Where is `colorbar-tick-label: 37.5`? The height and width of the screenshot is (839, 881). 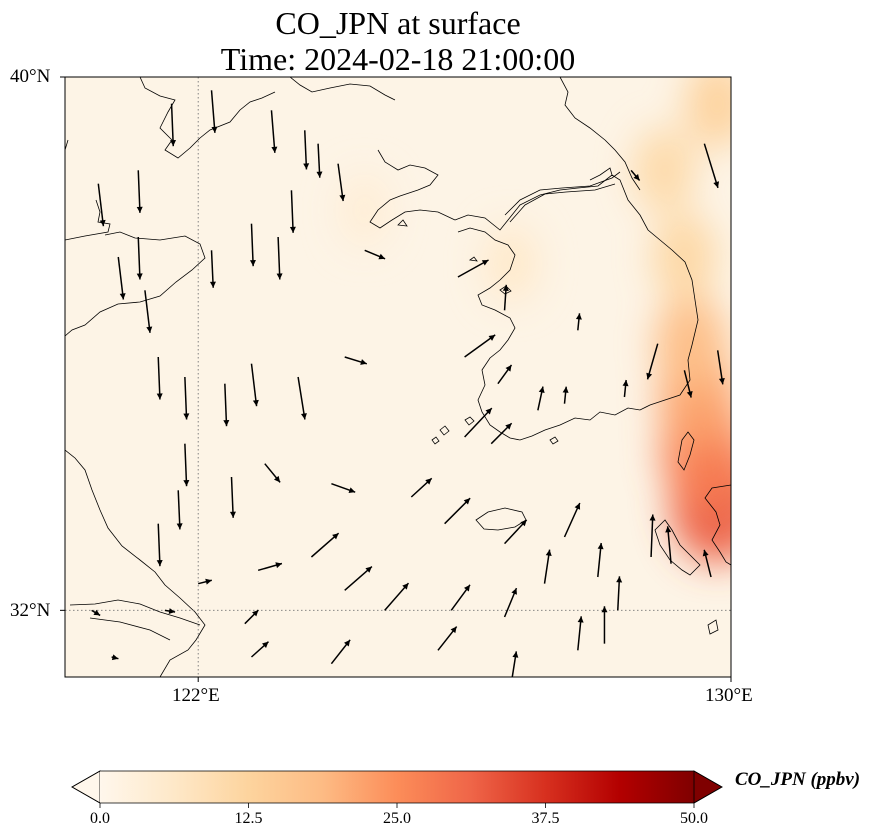
colorbar-tick-label: 37.5 is located at coordinates (545, 818).